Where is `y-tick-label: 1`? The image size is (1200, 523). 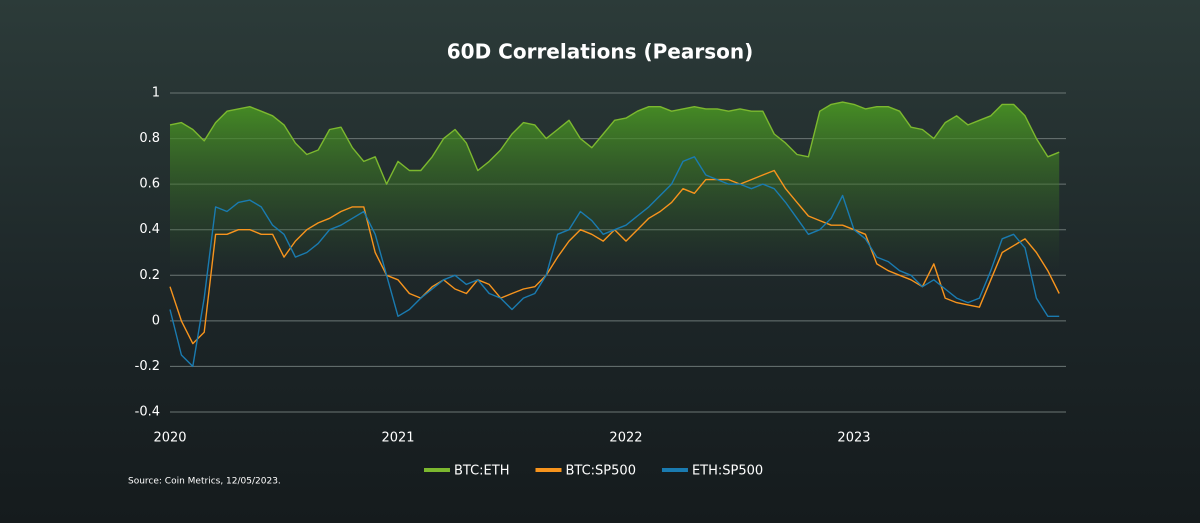
y-tick-label: 1 is located at coordinates (156, 93).